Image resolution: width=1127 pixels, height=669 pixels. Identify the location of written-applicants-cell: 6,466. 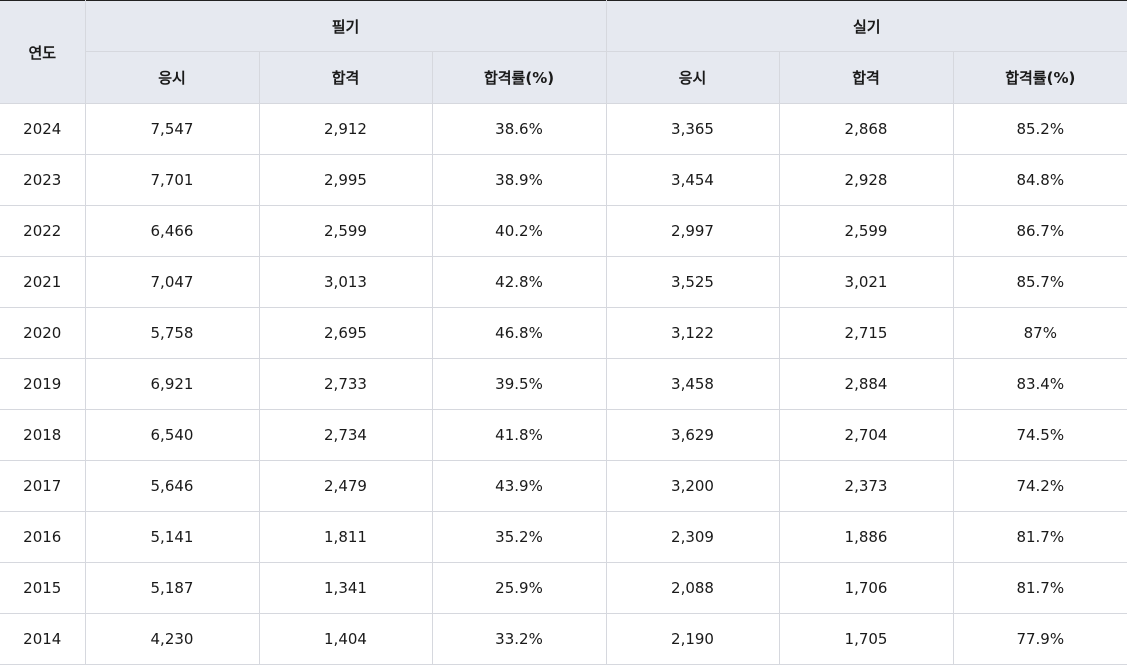
(172, 231).